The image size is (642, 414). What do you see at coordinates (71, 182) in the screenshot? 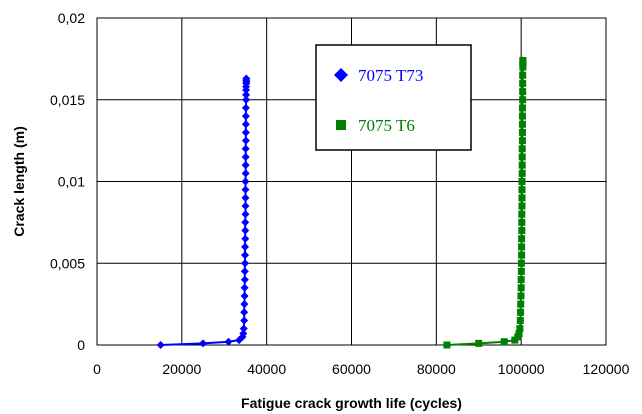
I see `y-tick-label: 0,01` at bounding box center [71, 182].